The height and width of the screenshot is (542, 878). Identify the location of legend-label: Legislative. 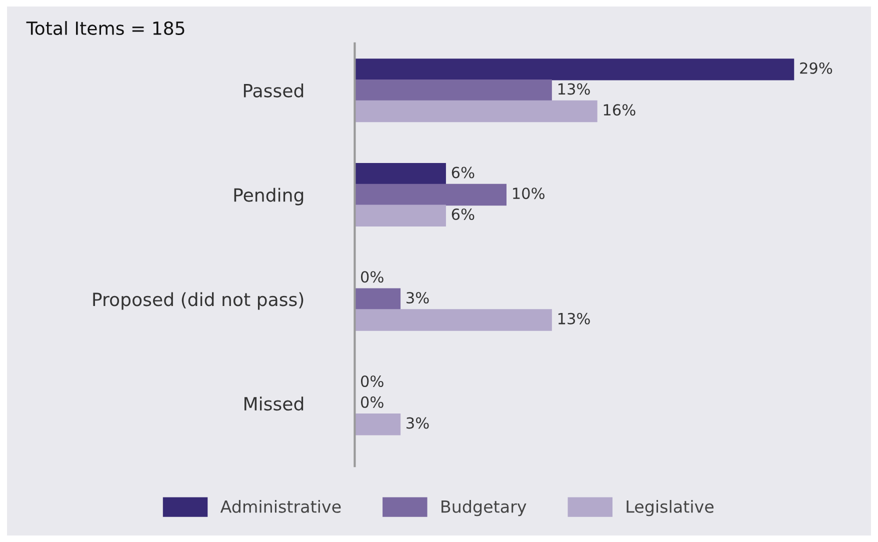
(670, 508).